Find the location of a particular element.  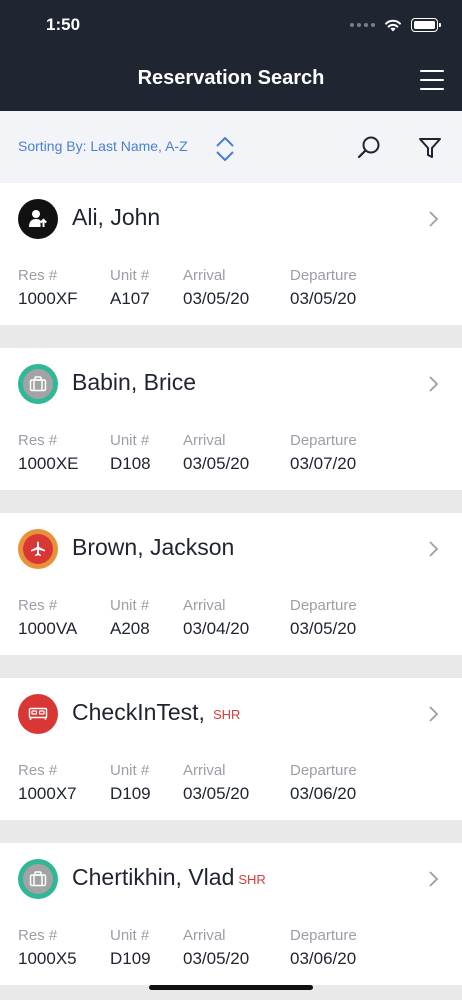

res-number: 1000XE is located at coordinates (48, 463).